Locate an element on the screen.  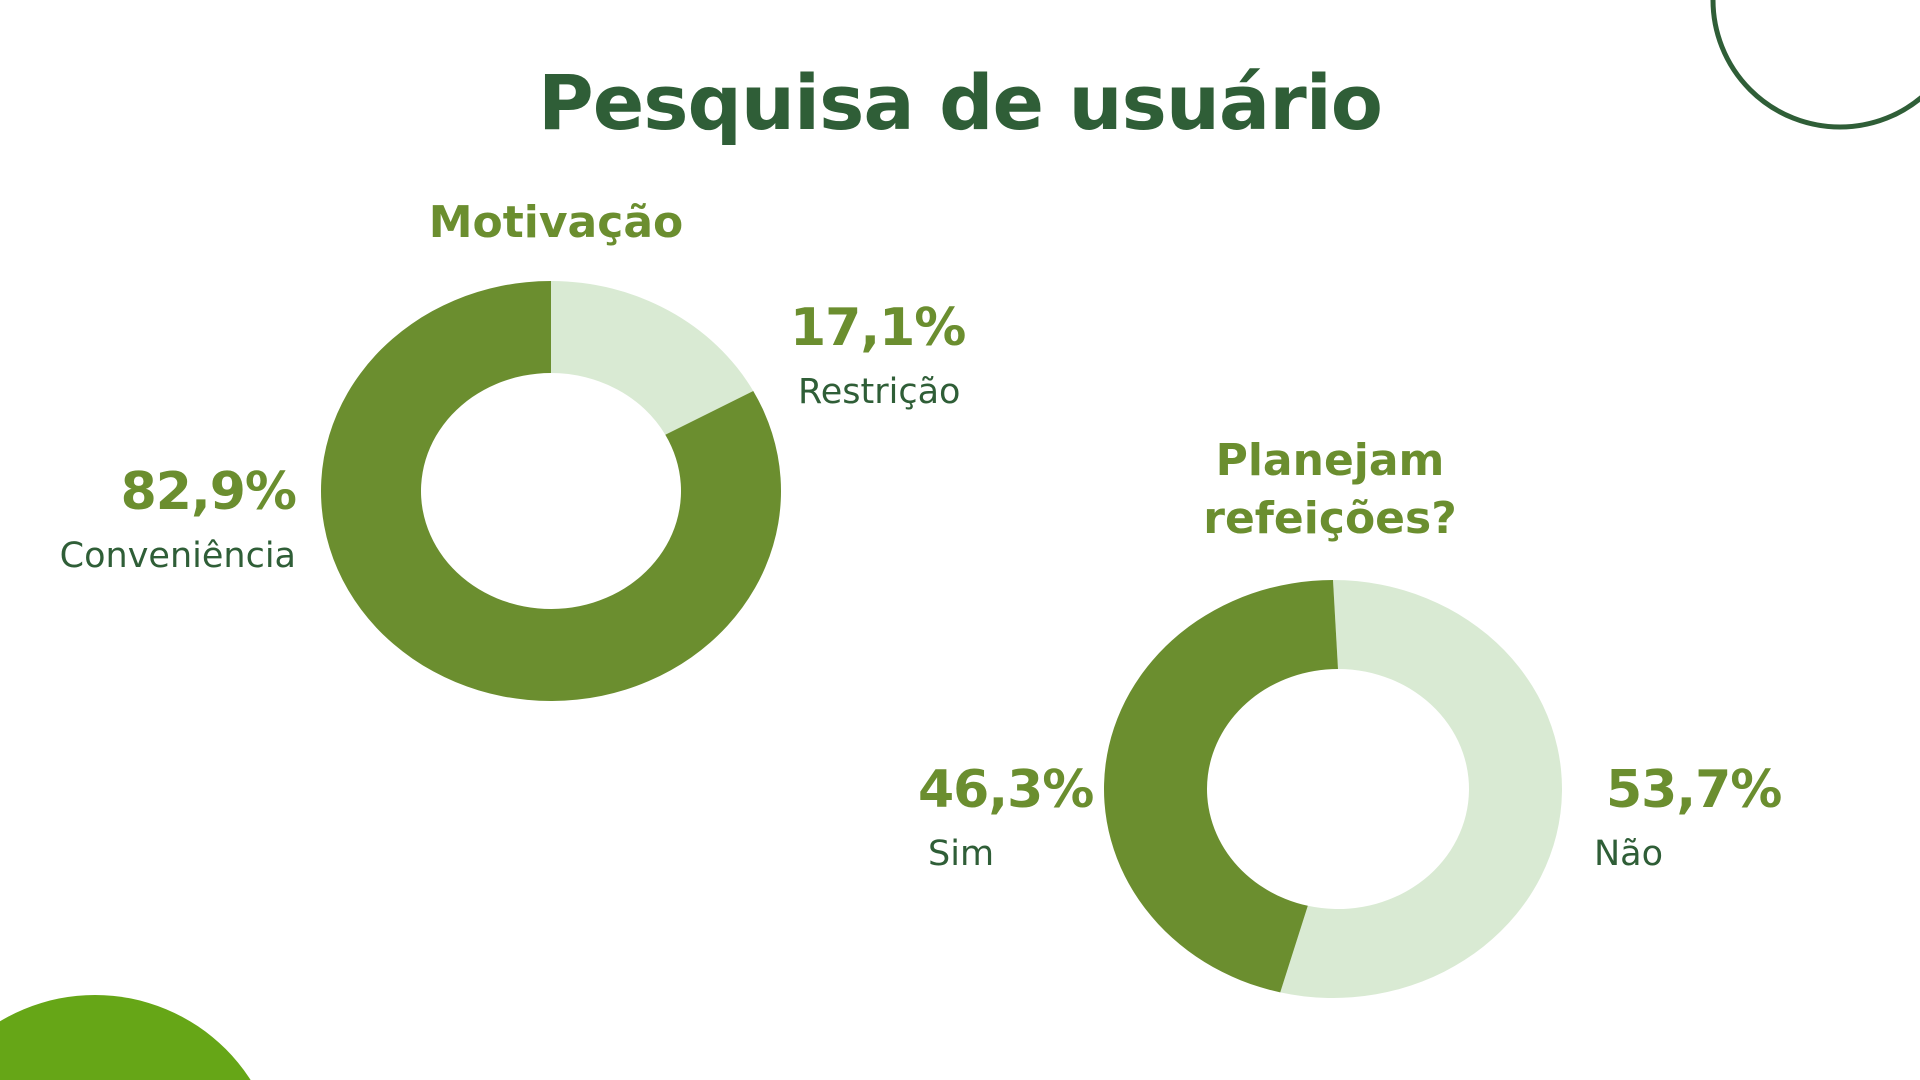
donut-slice-conveniencia is located at coordinates (550, 491).